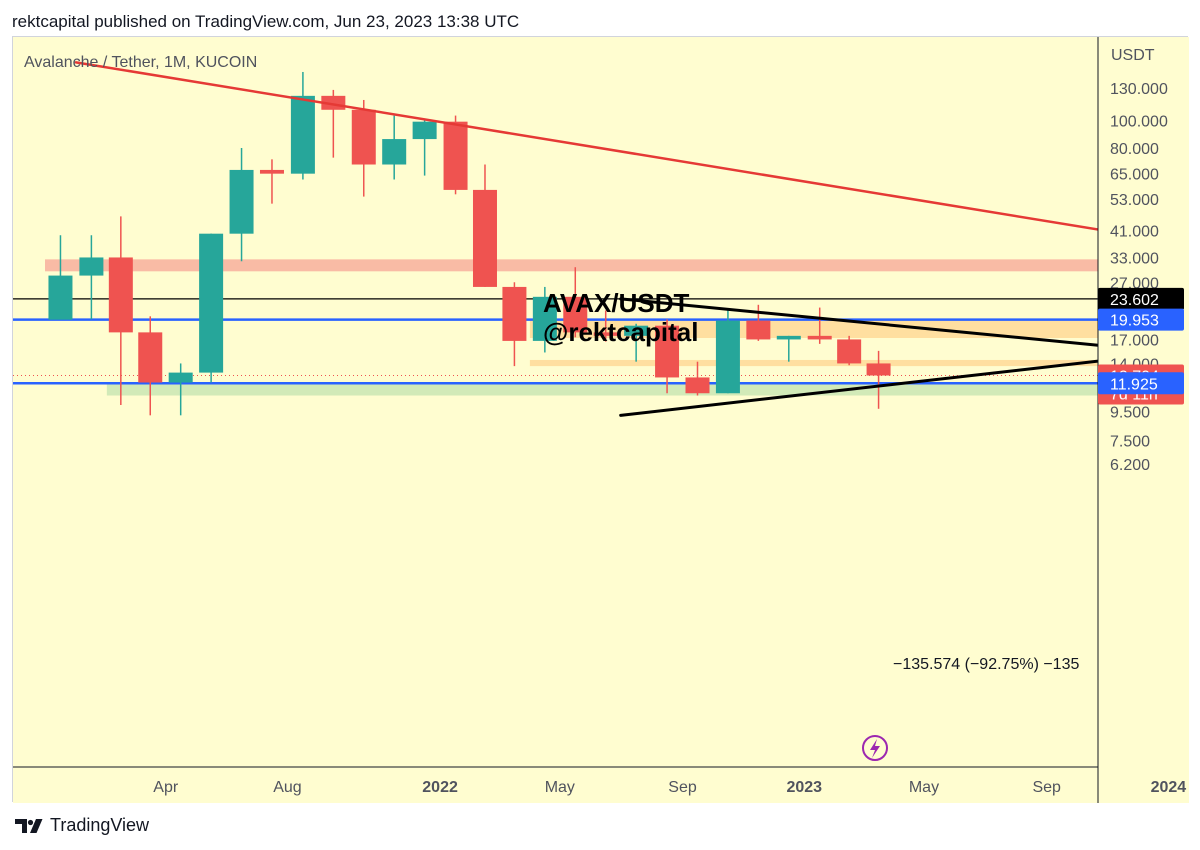 The image size is (1200, 850). I want to click on trendline-lower-triangle, so click(858, 388).